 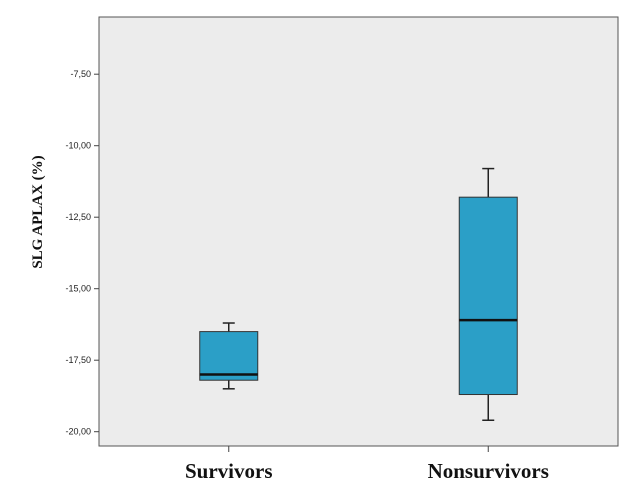 What do you see at coordinates (78, 360) in the screenshot?
I see `y-tick-label: -17,50` at bounding box center [78, 360].